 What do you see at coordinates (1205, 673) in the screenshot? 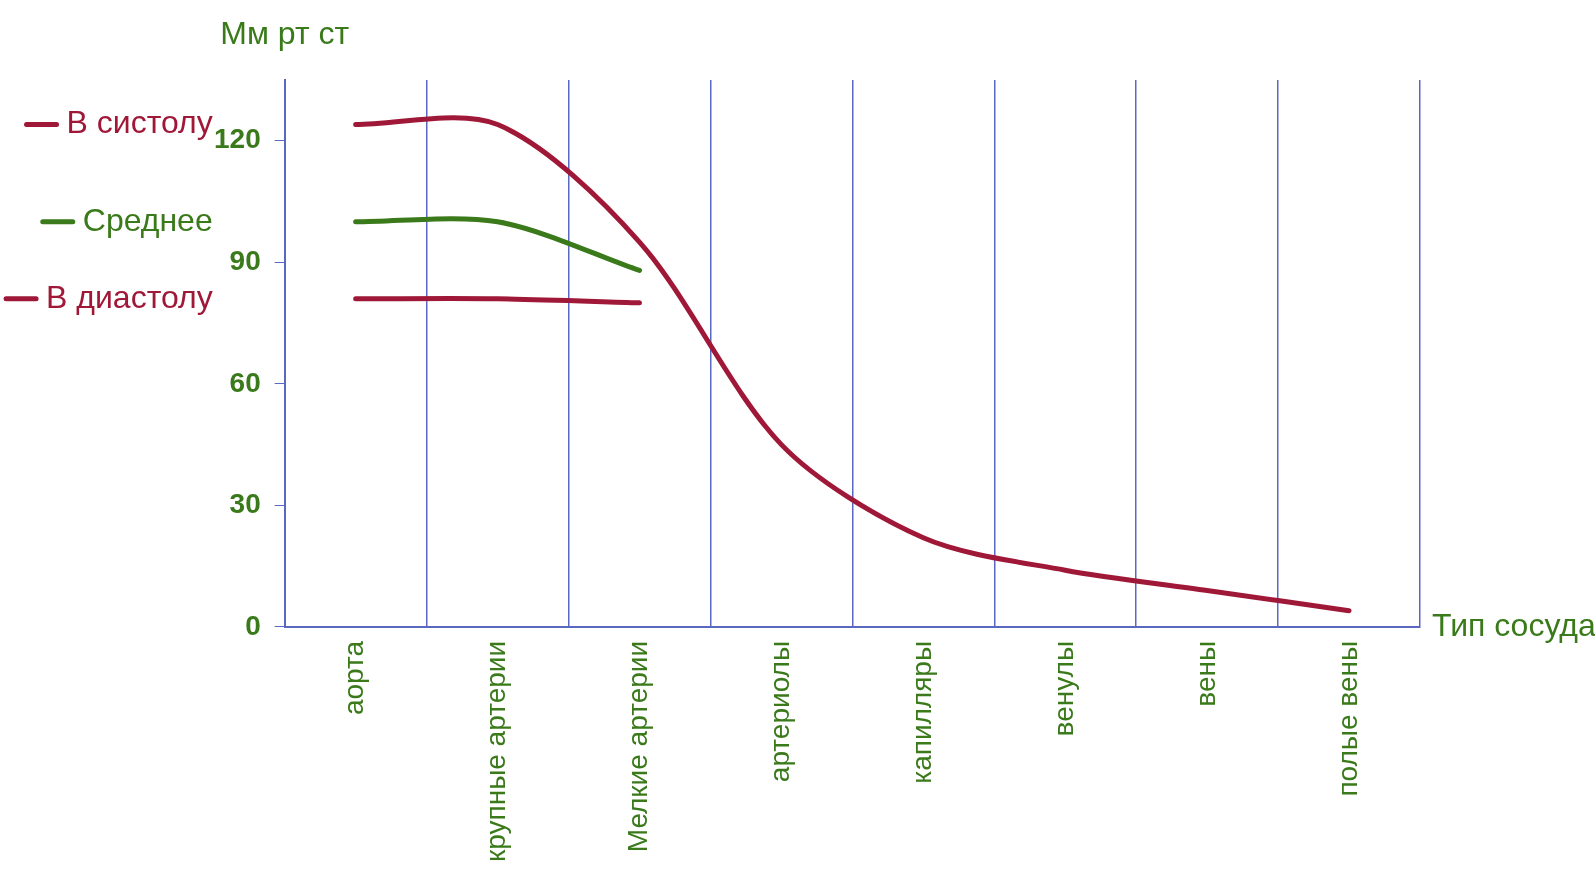
I see `x-tick-label: вены` at bounding box center [1205, 673].